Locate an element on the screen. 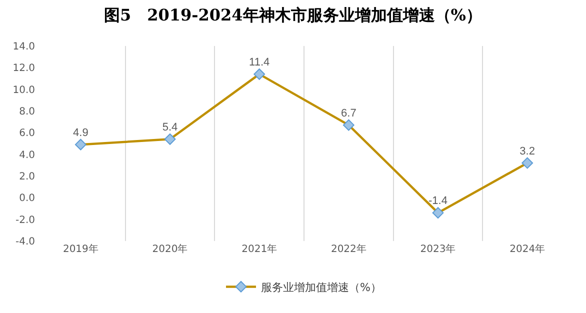 The height and width of the screenshot is (313, 586). y-tick-label: 8.0 is located at coordinates (27, 112).